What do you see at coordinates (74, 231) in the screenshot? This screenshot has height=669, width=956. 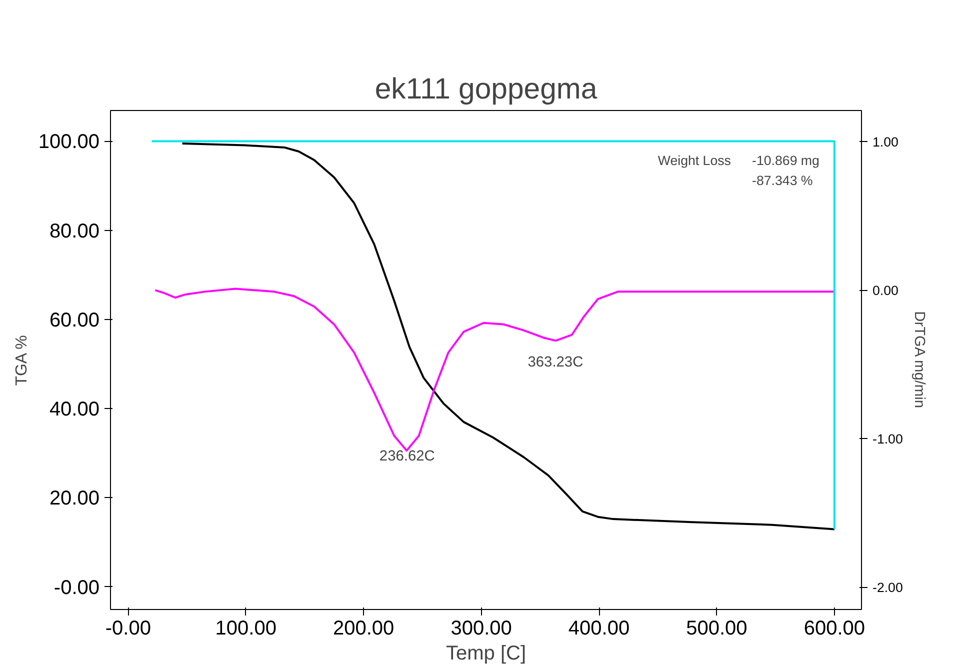 I see `y-tick-label: 80.00` at bounding box center [74, 231].